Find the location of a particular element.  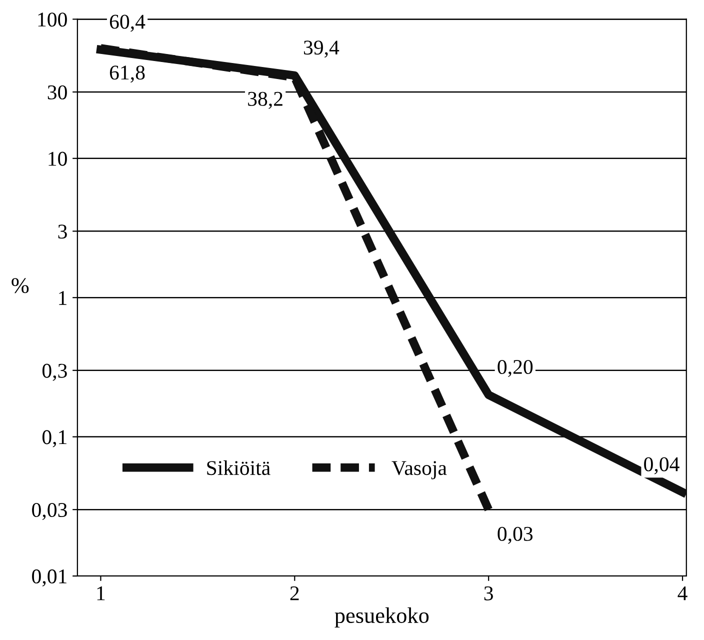

x-tick-label: 2 is located at coordinates (294, 593).